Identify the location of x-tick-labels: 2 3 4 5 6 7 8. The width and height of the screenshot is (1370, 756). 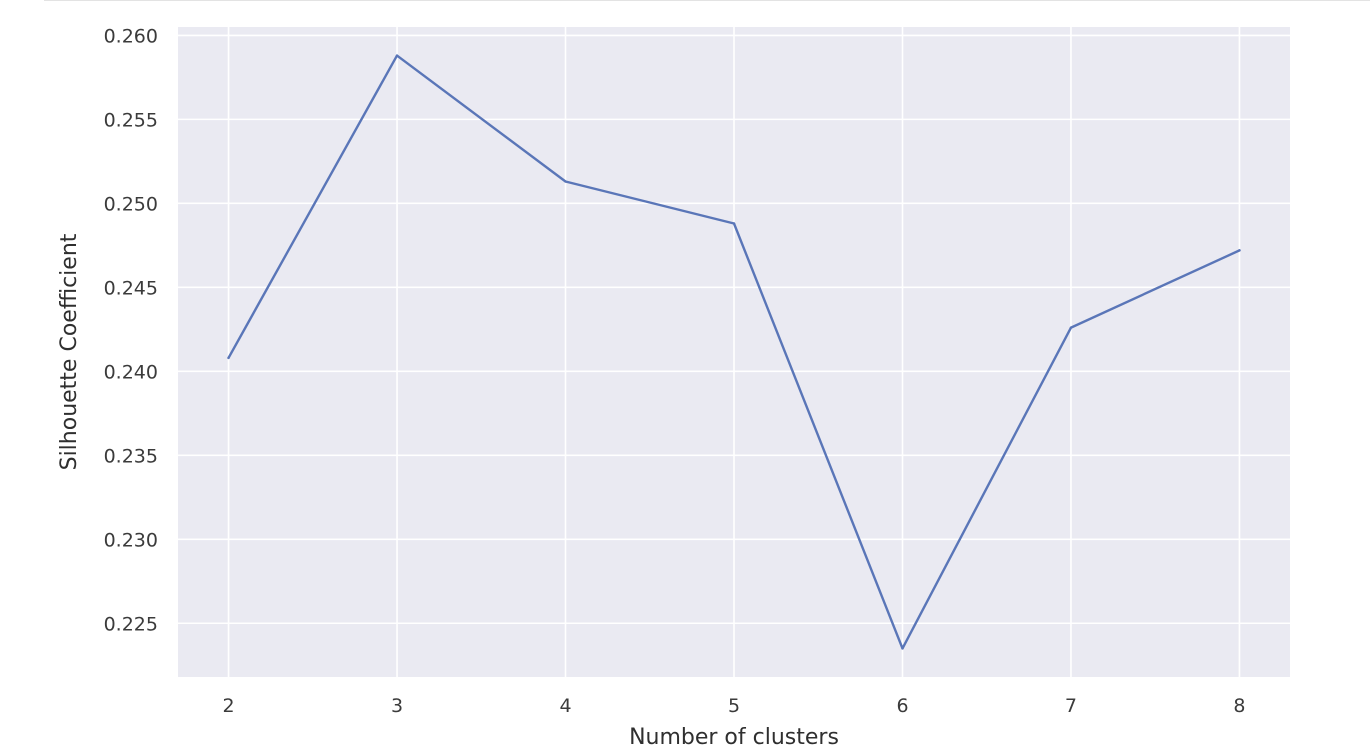
(733, 706).